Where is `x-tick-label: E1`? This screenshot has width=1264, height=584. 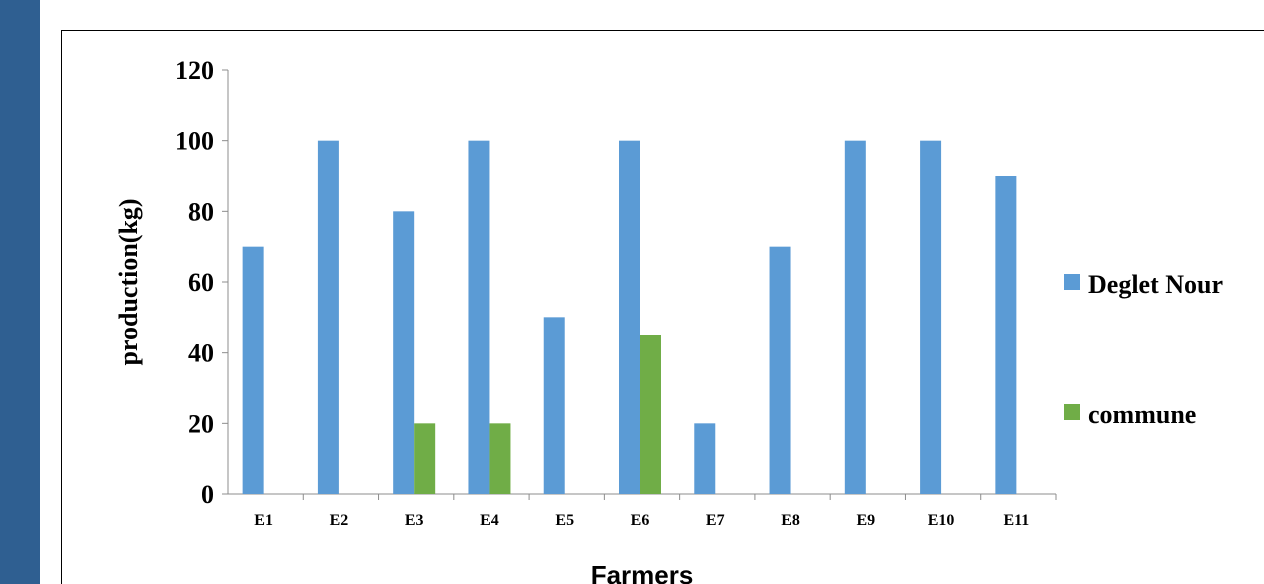
x-tick-label: E1 is located at coordinates (263, 520).